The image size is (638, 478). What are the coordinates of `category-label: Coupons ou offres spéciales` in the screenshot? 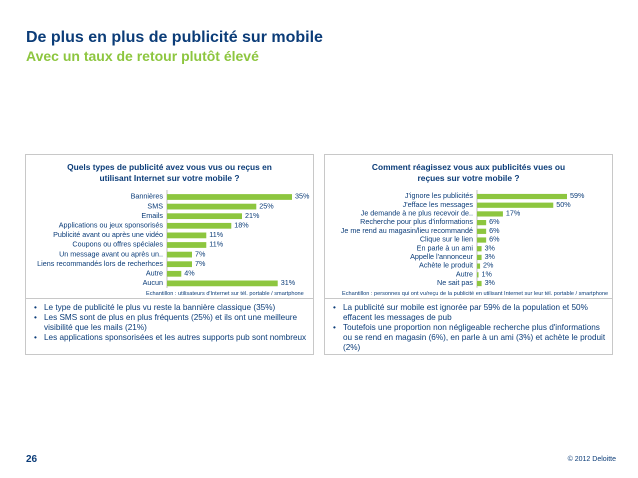 It's located at (117, 244).